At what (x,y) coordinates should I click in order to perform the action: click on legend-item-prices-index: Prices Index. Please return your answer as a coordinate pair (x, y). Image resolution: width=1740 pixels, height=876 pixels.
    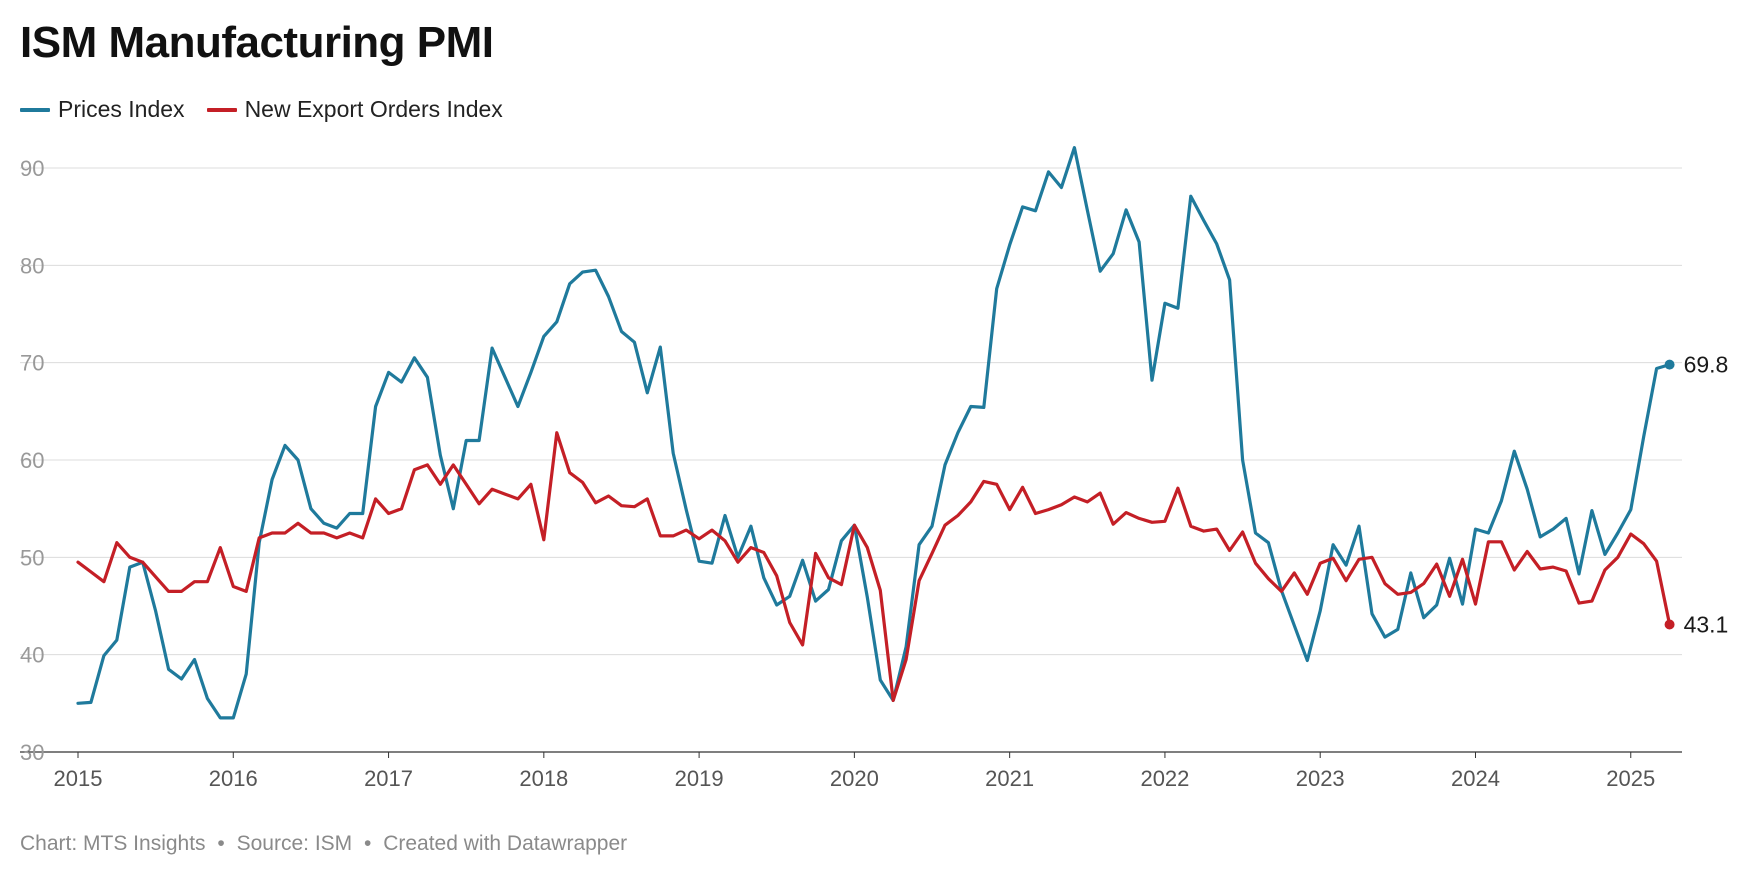
    Looking at the image, I should click on (102, 109).